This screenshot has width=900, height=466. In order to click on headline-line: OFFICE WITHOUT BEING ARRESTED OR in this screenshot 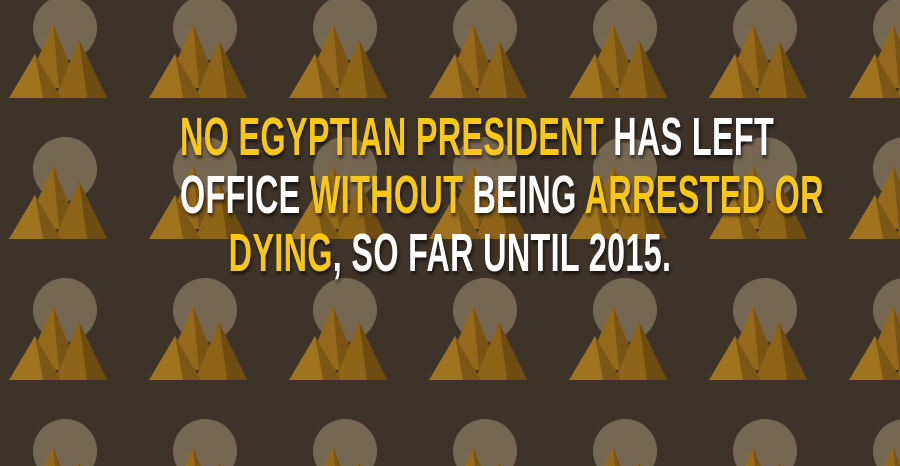, I will do `click(502, 195)`.